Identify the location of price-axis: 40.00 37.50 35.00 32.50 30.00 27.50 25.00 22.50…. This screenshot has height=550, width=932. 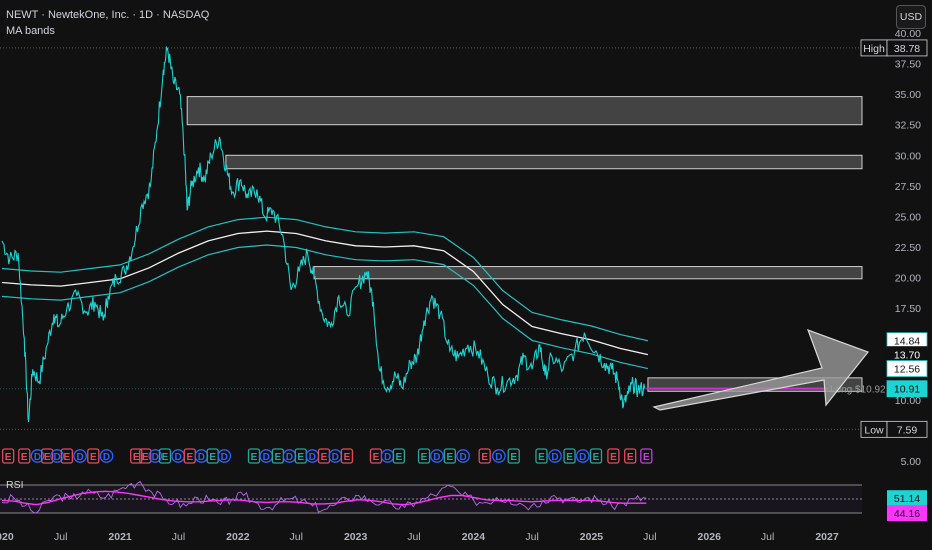
(908, 248).